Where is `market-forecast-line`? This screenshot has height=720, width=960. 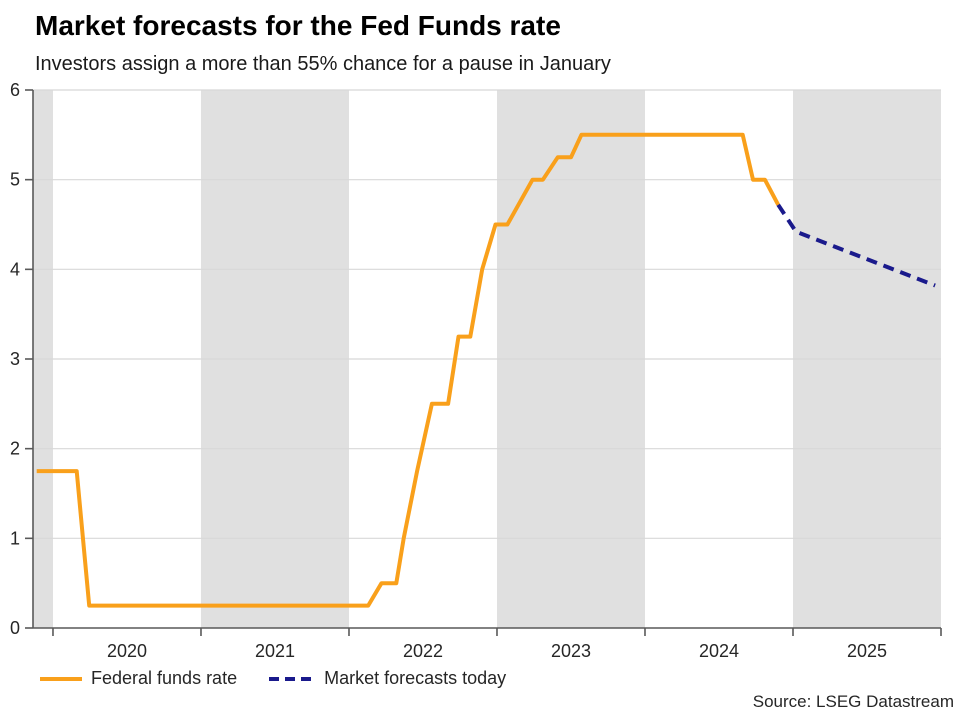 market-forecast-line is located at coordinates (856, 245).